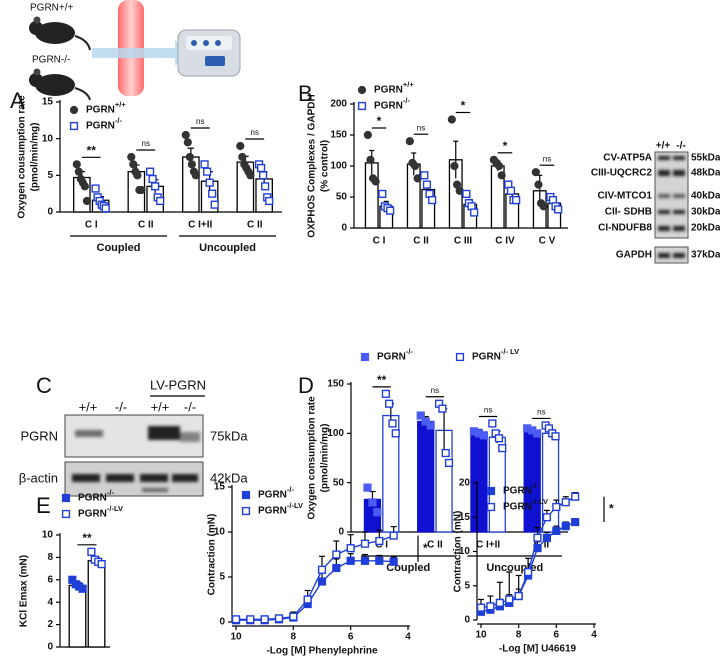 The width and height of the screenshot is (720, 658). Describe the element at coordinates (467, 585) in the screenshot. I see `y-tick-label: 5` at that location.